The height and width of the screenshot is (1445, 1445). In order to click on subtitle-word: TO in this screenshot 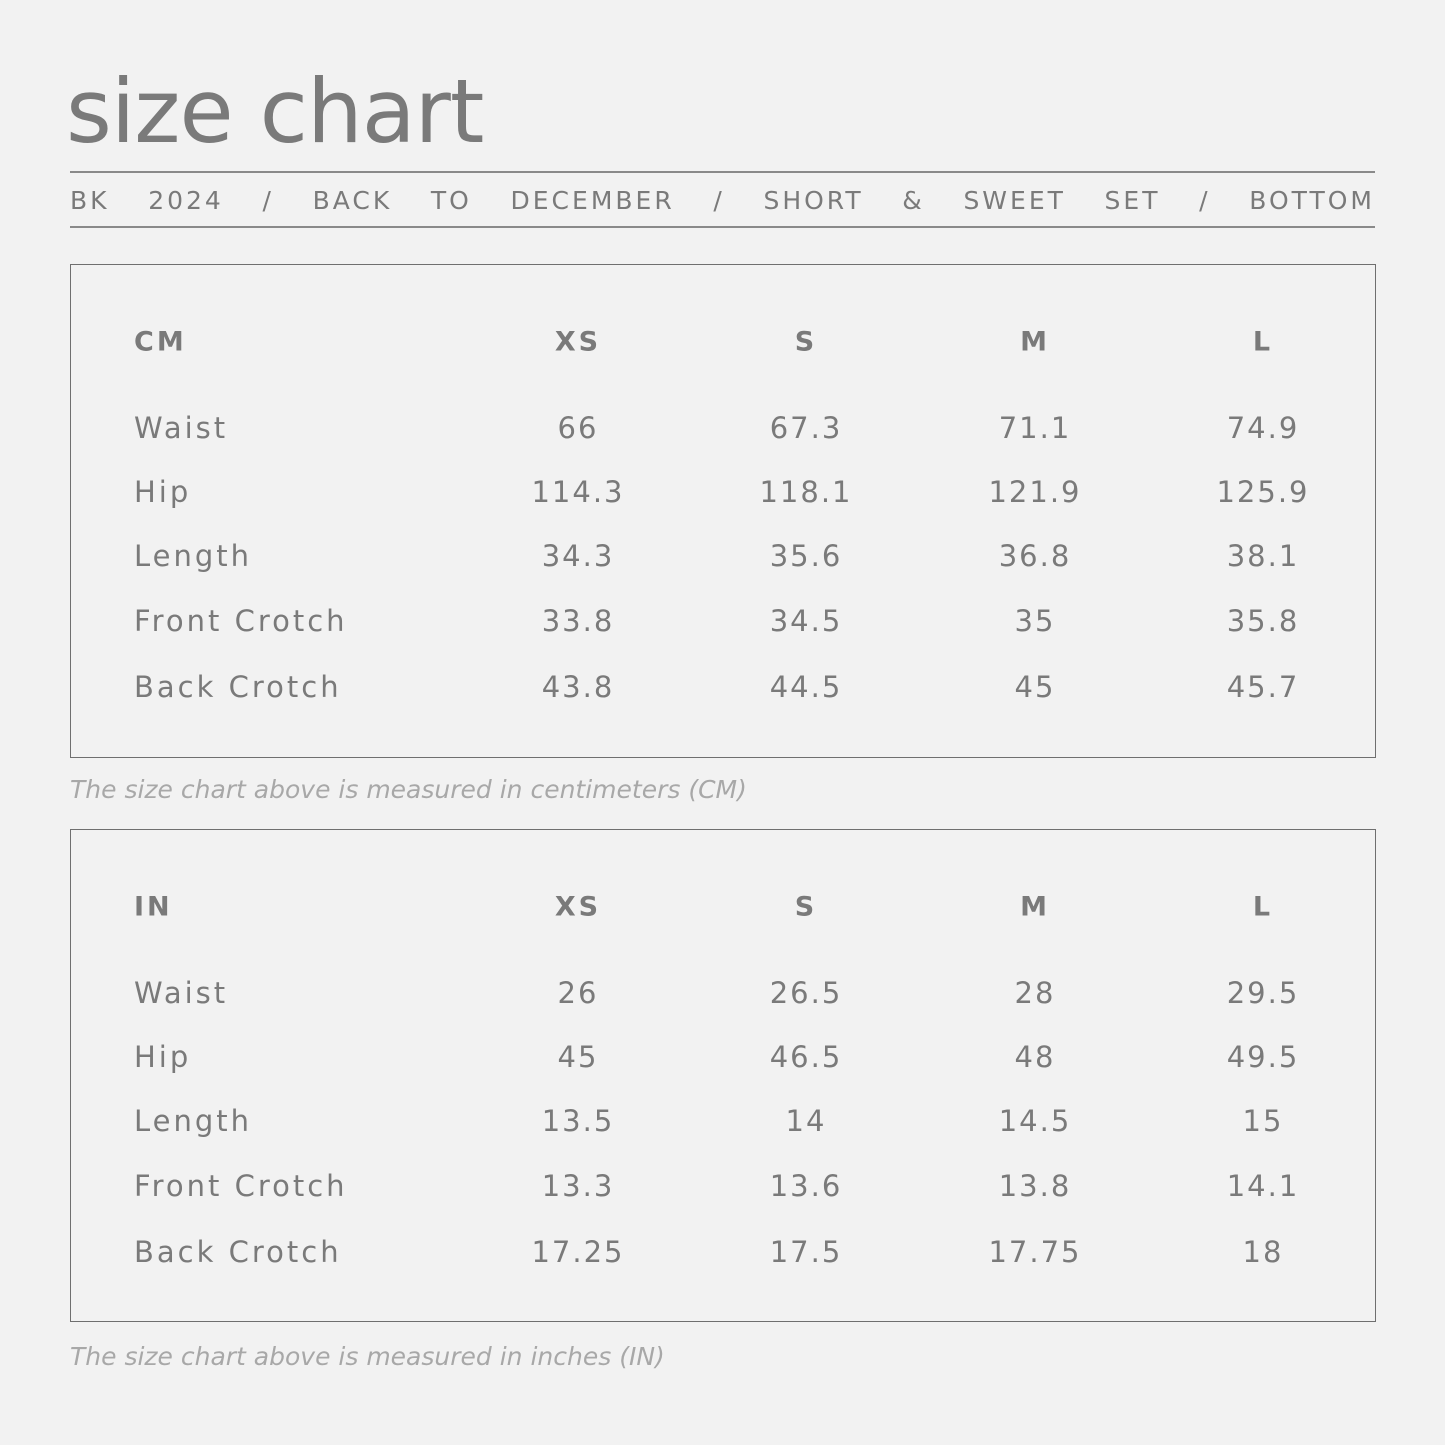, I will do `click(451, 200)`.